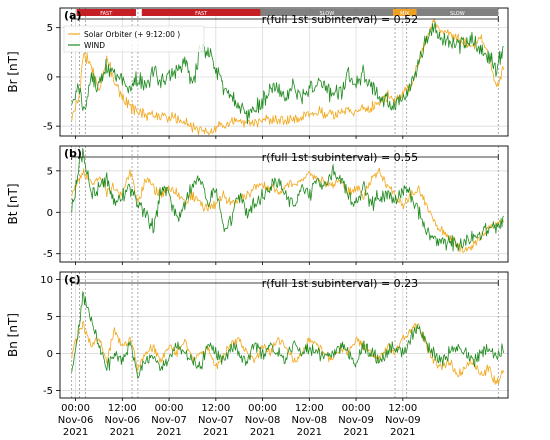 This screenshot has height=440, width=550. What do you see at coordinates (340, 157) in the screenshot?
I see `correlation-label: r(full 1st subinterval) = 0.55` at bounding box center [340, 157].